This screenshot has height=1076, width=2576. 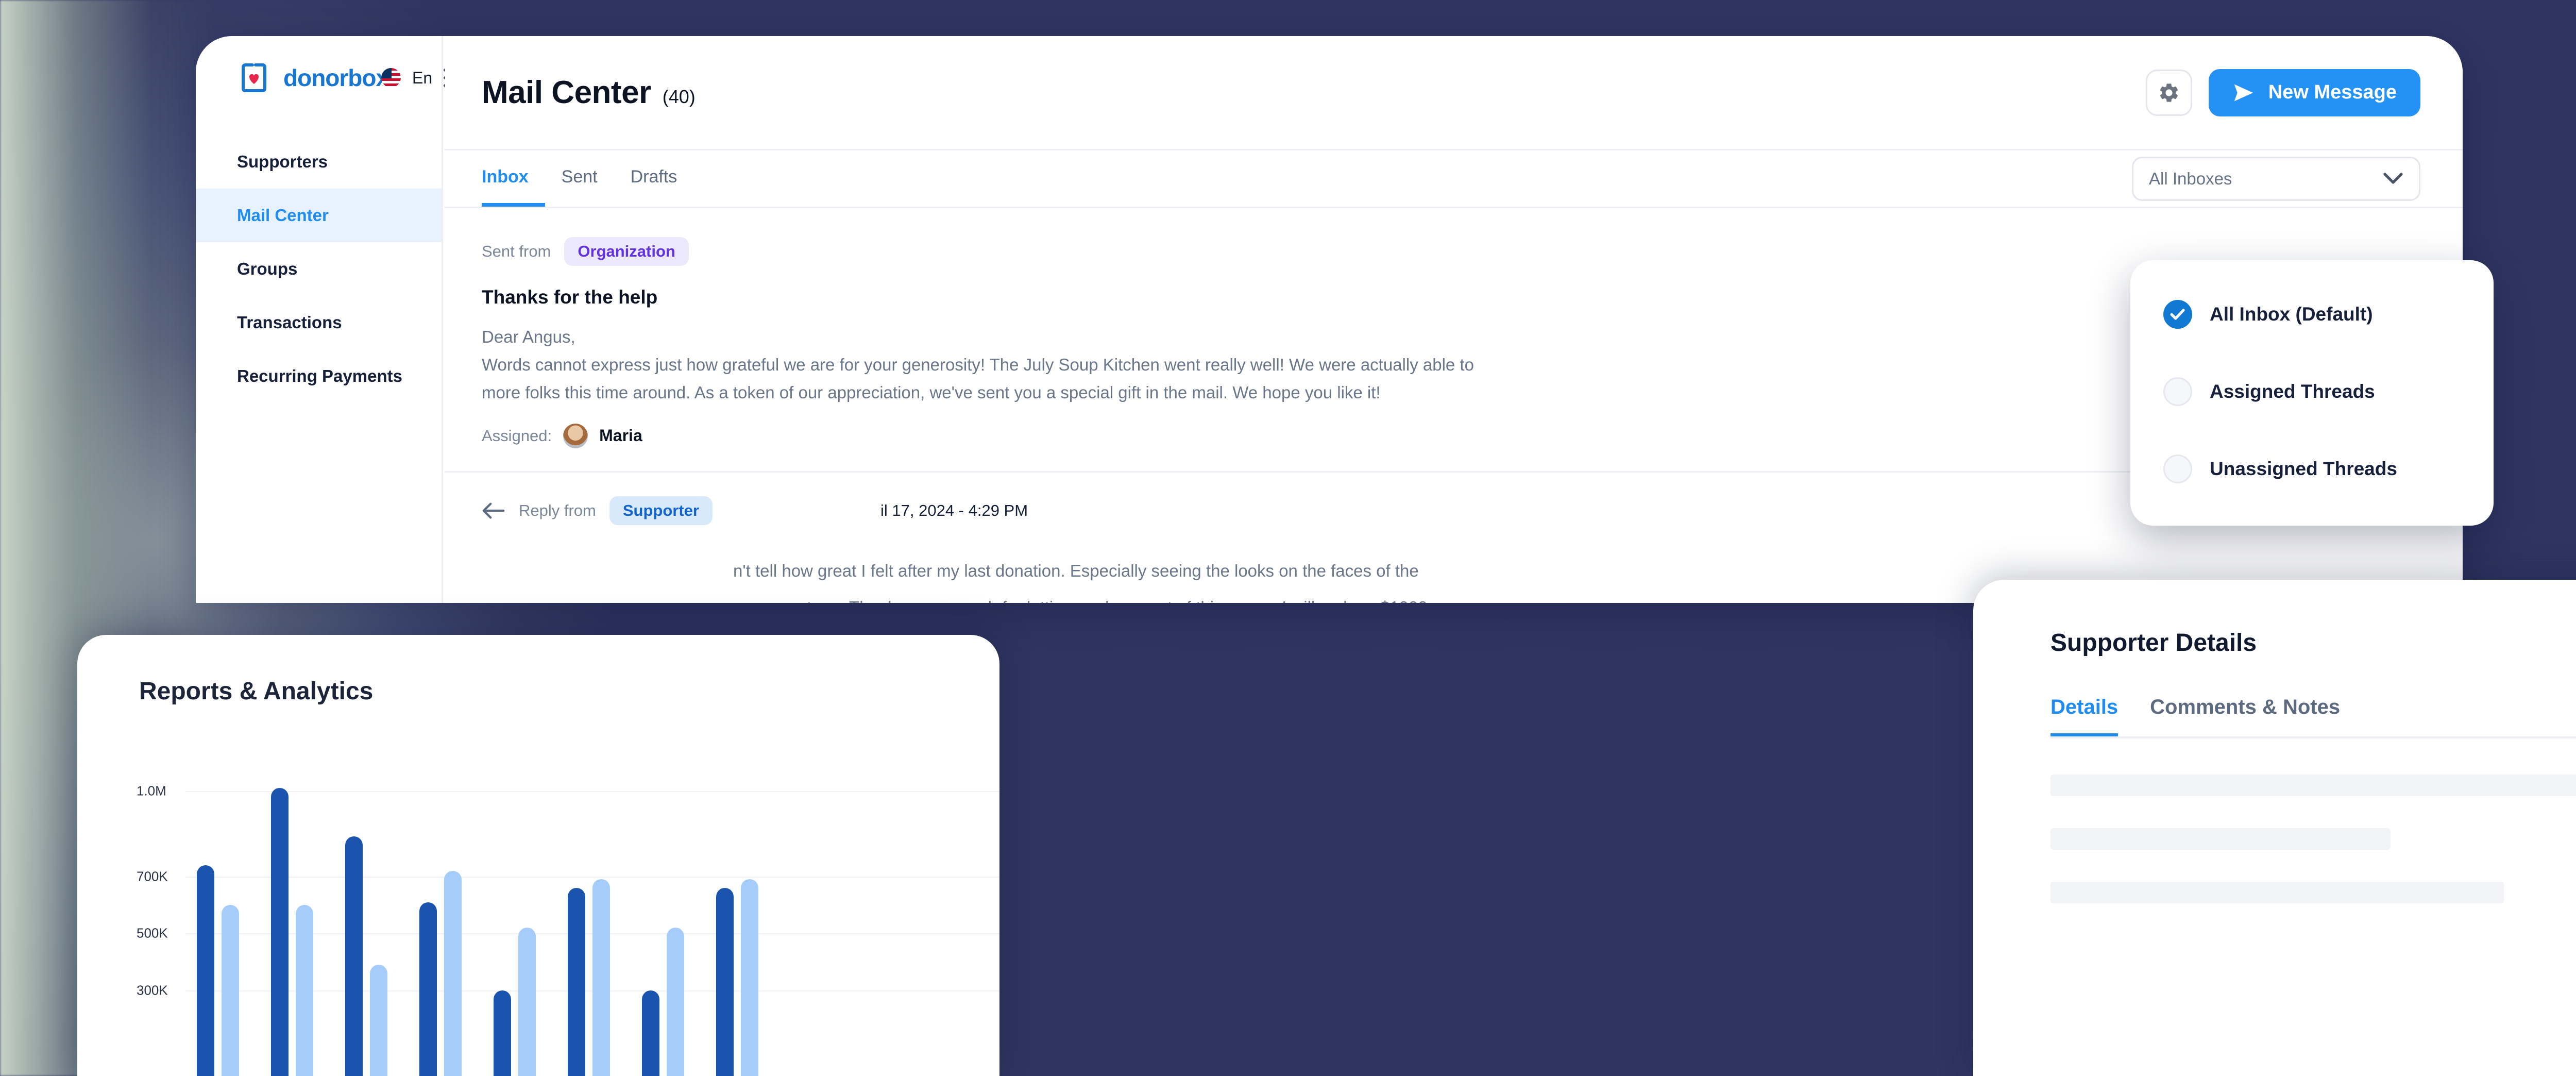 I want to click on tab-label: Comments & Notes, so click(x=2245, y=707).